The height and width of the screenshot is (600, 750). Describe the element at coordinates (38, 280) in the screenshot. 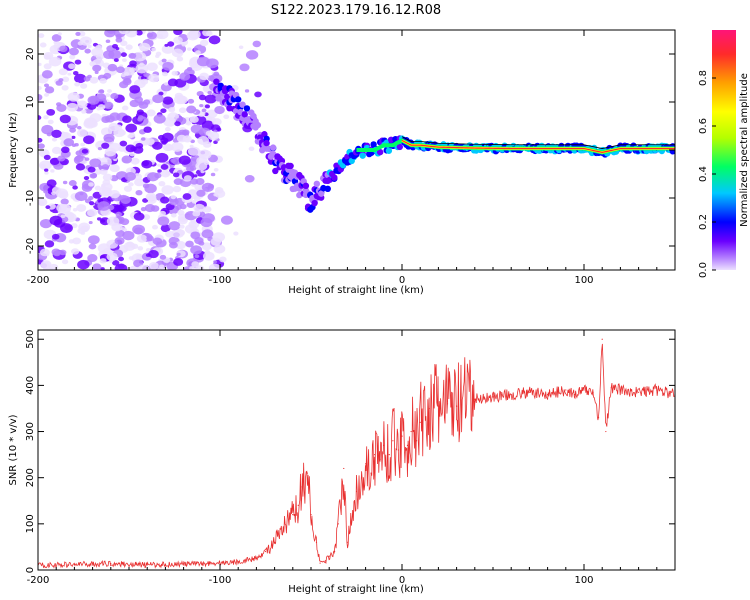

I see `x-tick-label: -200` at that location.